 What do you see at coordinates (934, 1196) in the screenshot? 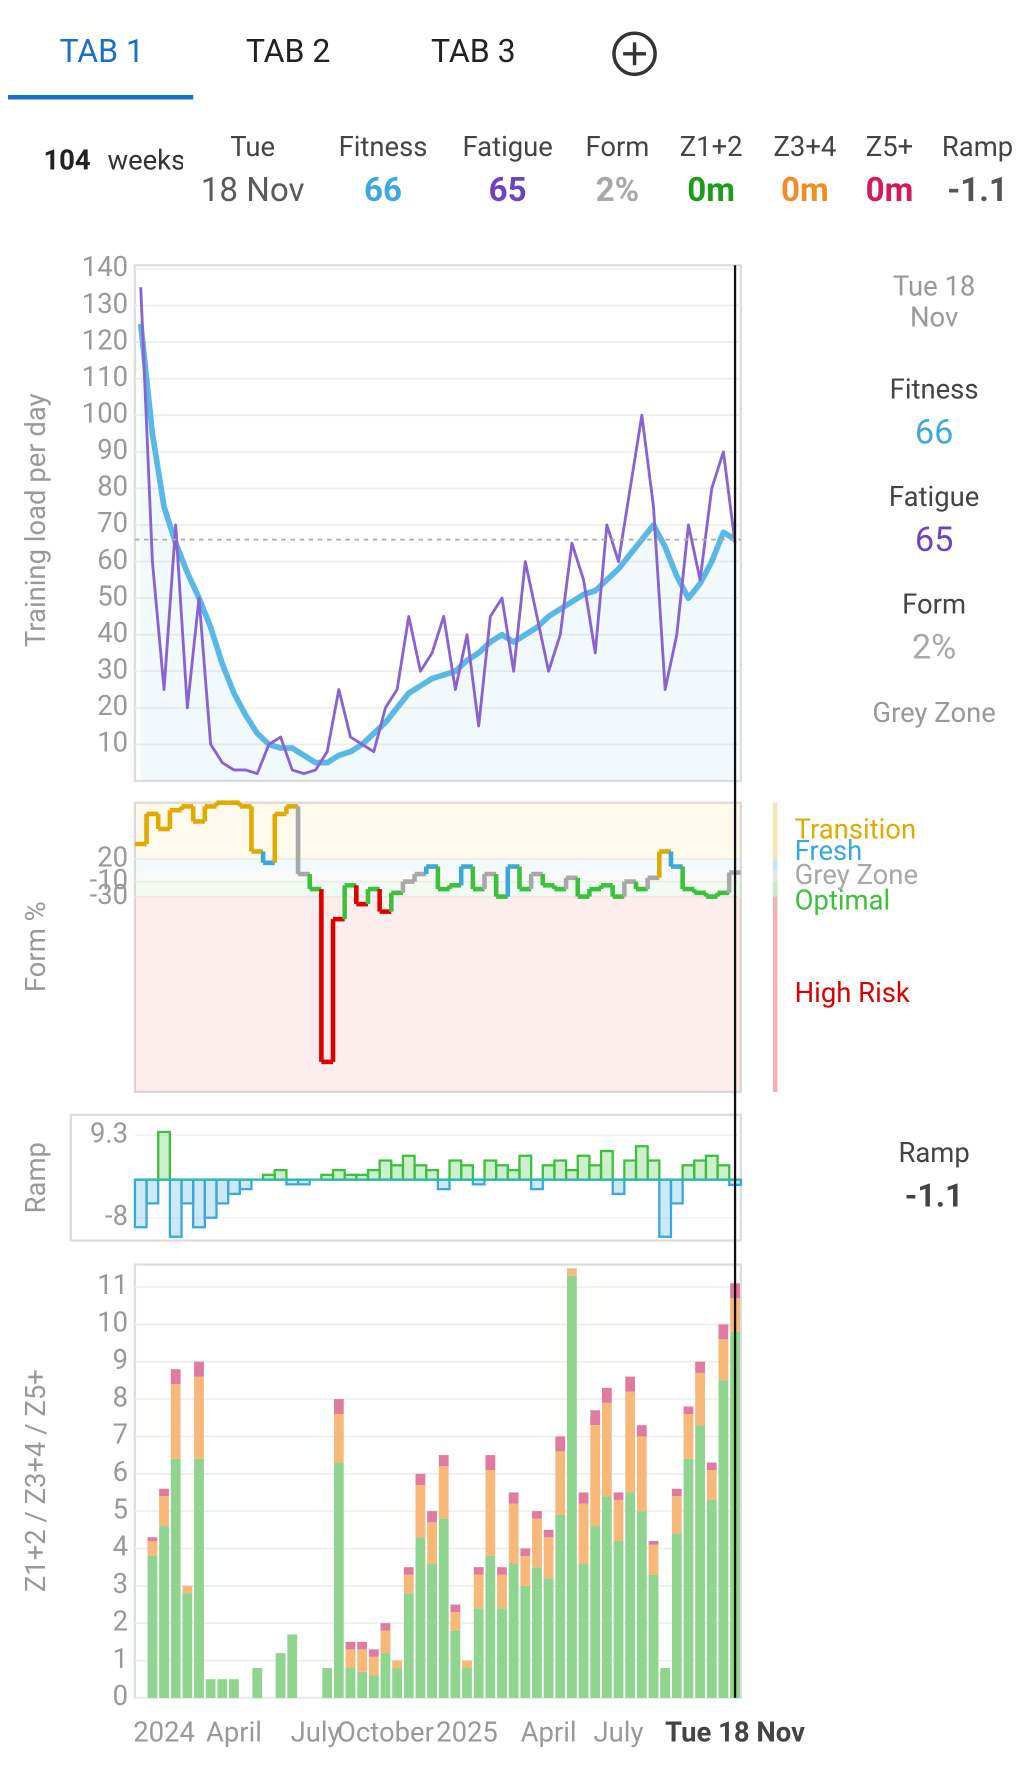
I see `side-value: -1.1` at bounding box center [934, 1196].